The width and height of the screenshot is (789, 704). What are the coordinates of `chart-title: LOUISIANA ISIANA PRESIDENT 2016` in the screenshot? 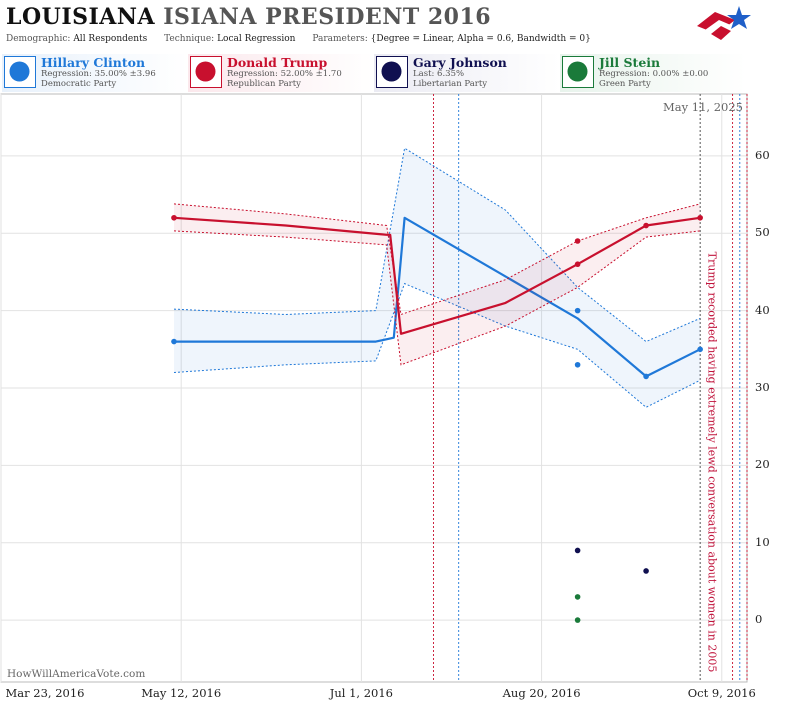 It's located at (248, 17).